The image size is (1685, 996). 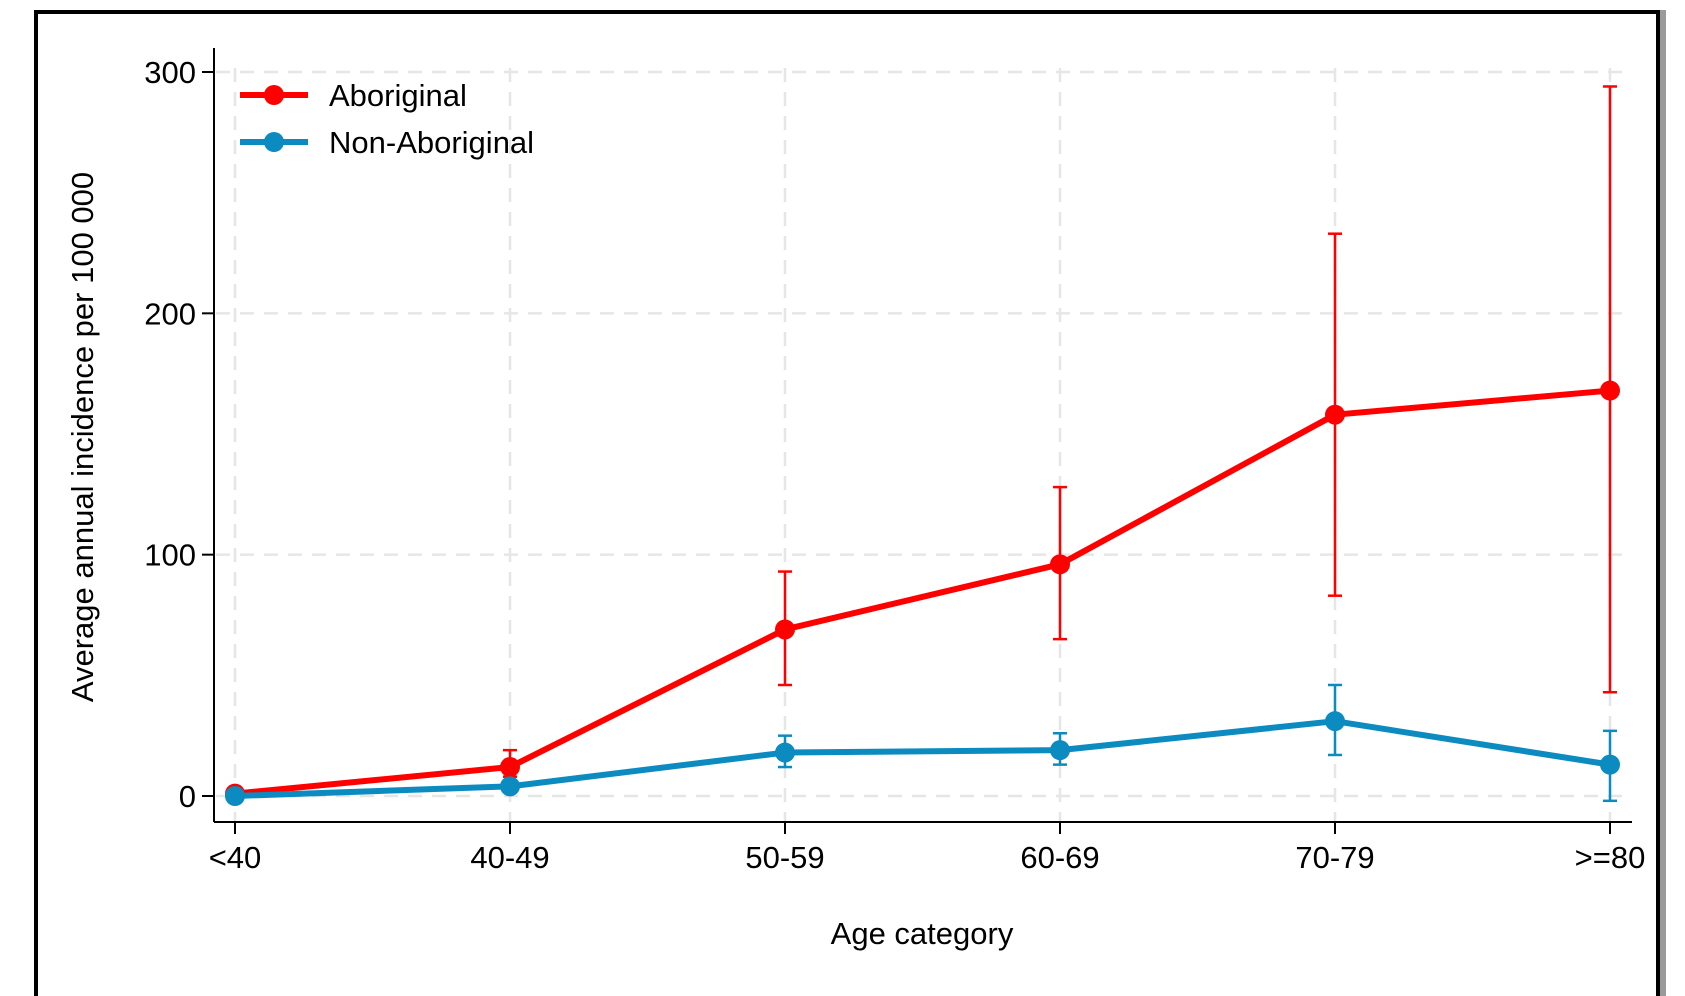 What do you see at coordinates (1610, 857) in the screenshot?
I see `x-tick-label: >=80` at bounding box center [1610, 857].